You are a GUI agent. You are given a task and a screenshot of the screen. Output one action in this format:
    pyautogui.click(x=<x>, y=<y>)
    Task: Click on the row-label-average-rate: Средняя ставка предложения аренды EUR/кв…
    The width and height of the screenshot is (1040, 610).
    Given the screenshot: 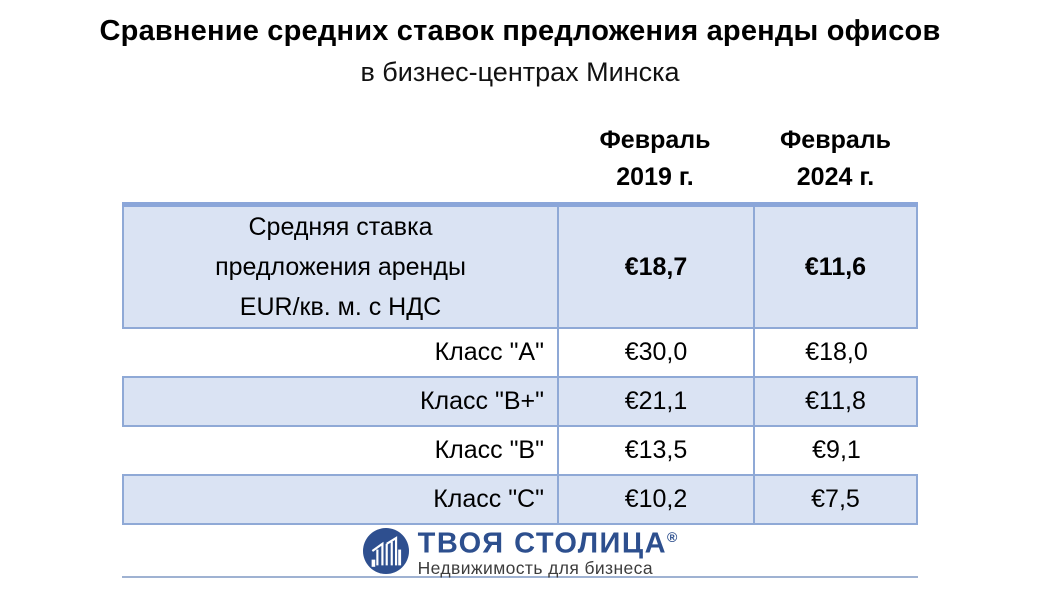 What is the action you would take?
    pyautogui.click(x=340, y=267)
    